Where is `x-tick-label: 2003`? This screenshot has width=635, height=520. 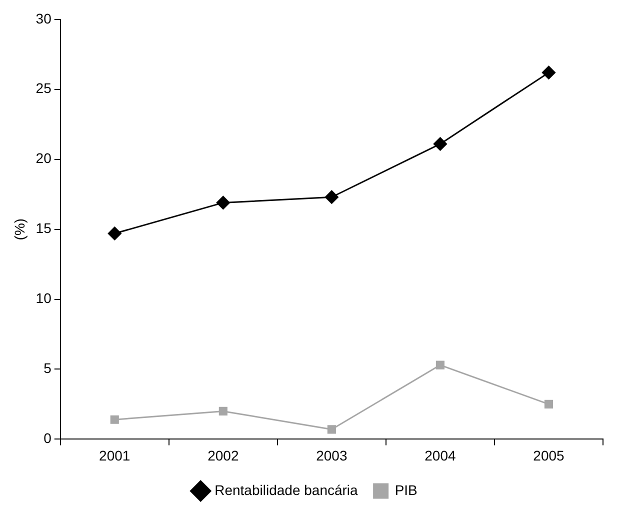 x-tick-label: 2003 is located at coordinates (332, 455).